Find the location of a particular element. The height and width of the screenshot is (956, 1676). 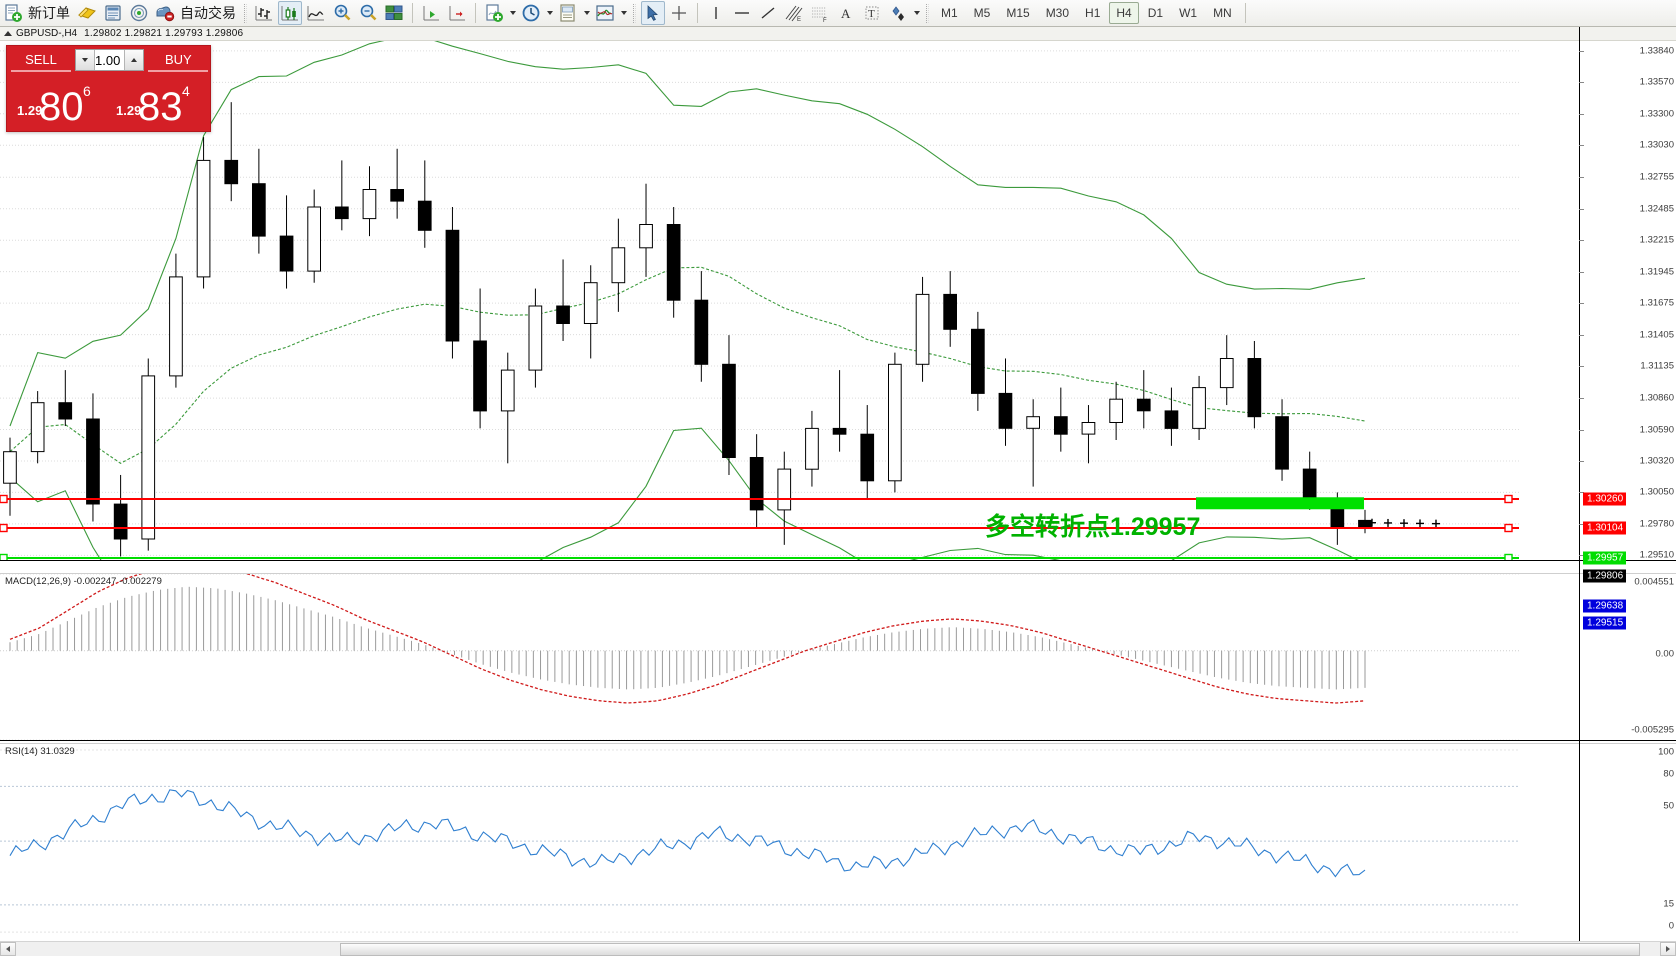

buy-button: BUY is located at coordinates (178, 60).